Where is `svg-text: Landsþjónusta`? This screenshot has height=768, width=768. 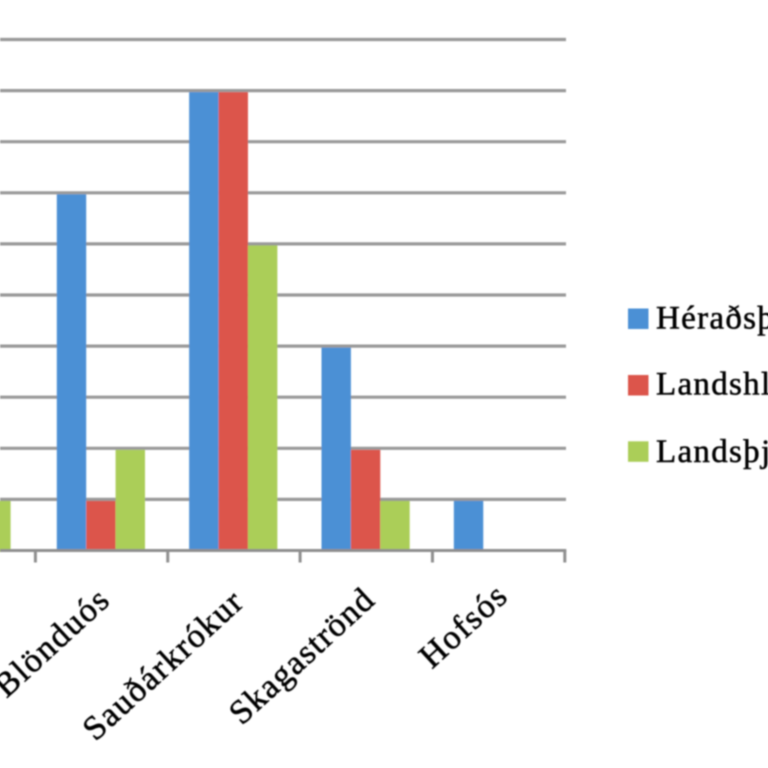 svg-text: Landsþjónusta is located at coordinates (712, 452).